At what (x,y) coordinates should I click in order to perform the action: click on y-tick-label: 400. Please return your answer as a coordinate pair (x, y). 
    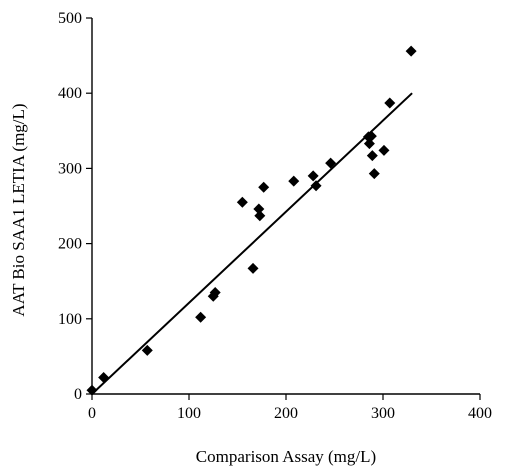
    Looking at the image, I should click on (70, 93).